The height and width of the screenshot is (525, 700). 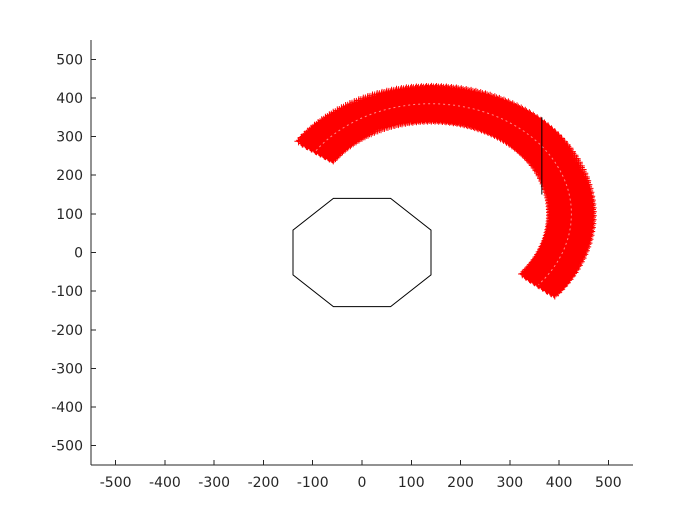 I want to click on y-tick-label: 100, so click(x=69, y=215).